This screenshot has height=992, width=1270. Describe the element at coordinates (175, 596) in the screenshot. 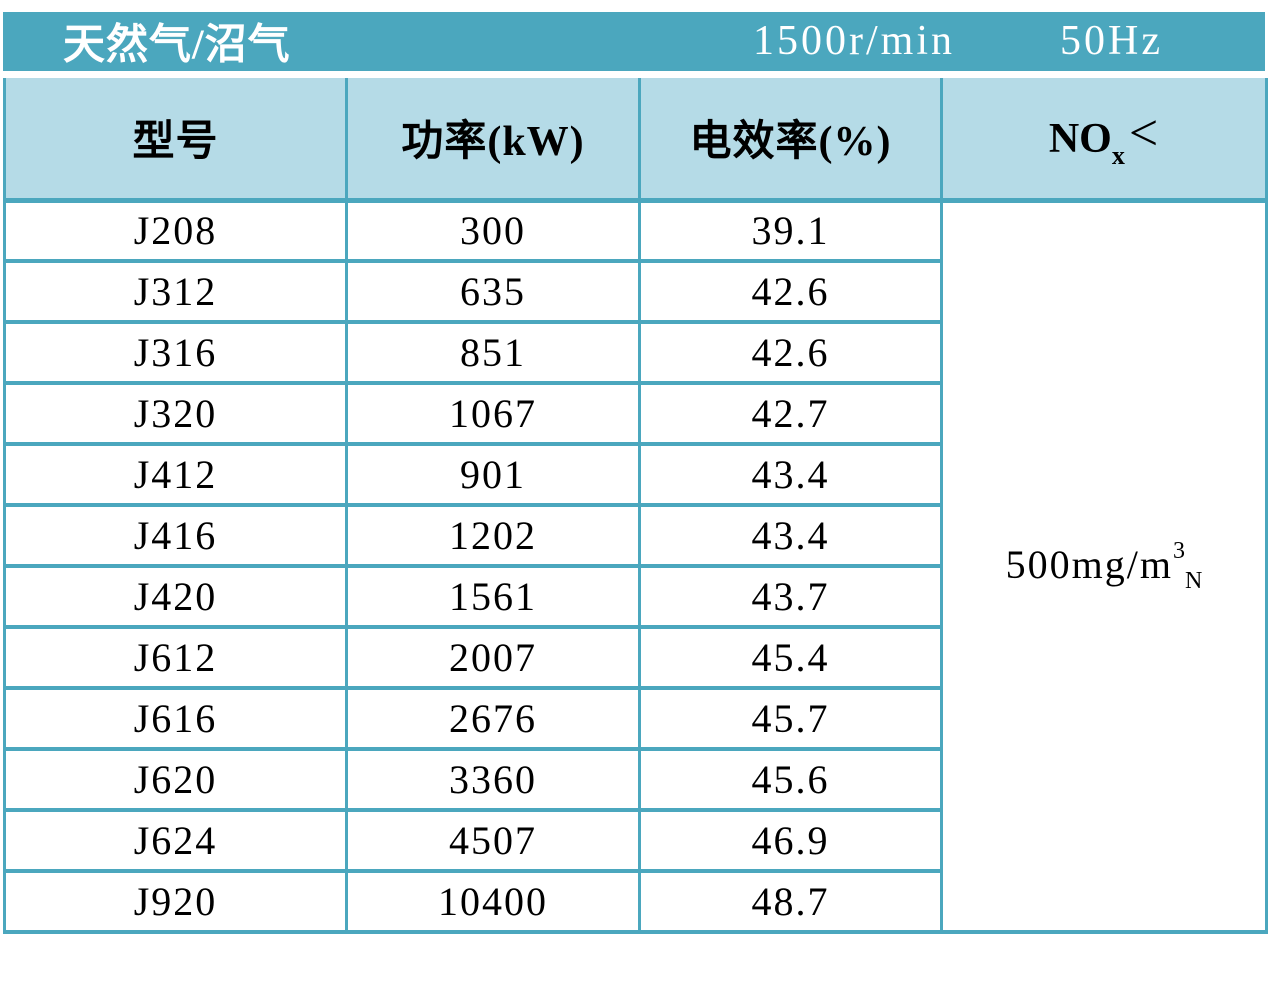

I see `model-cell: J420` at that location.